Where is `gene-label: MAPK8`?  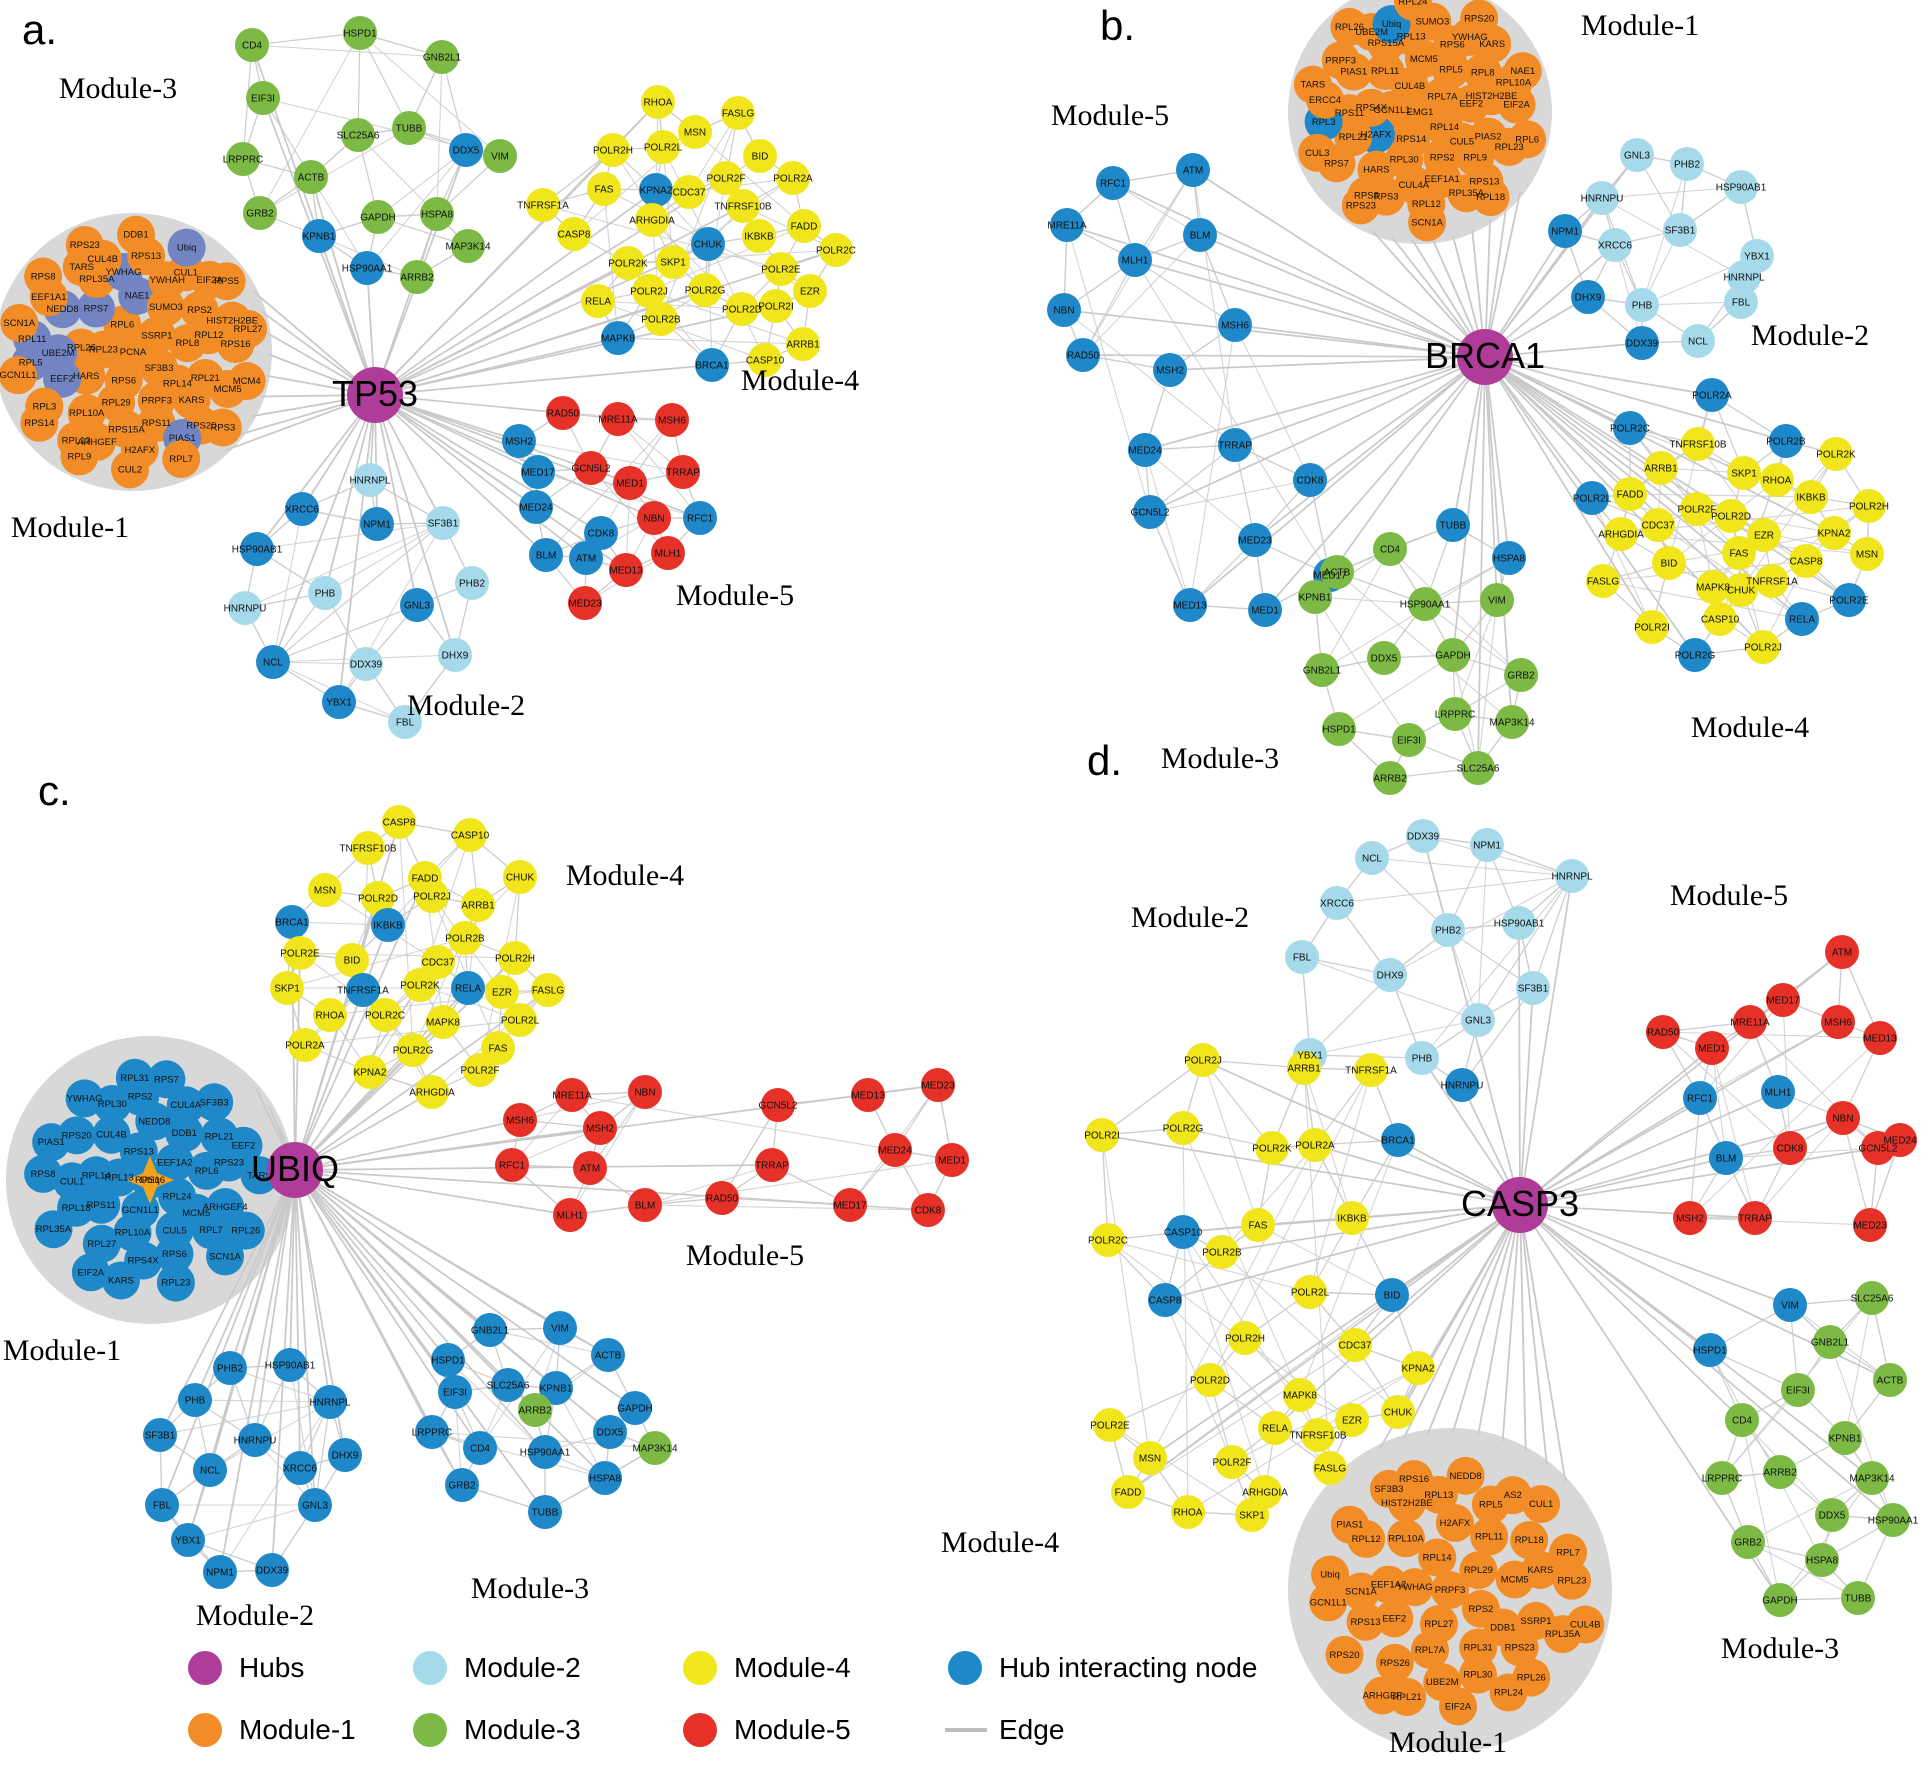 gene-label: MAPK8 is located at coordinates (443, 1023).